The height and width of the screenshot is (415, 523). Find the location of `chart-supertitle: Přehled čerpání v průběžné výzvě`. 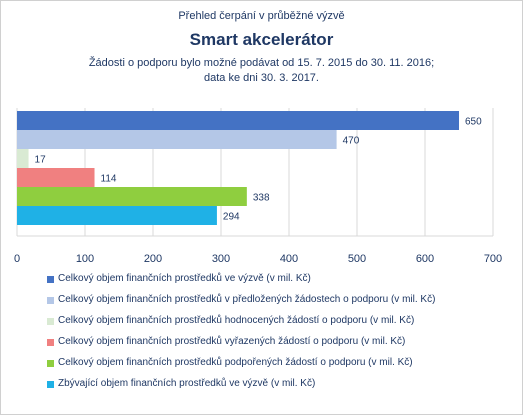

chart-supertitle: Přehled čerpání v průběžné výzvě is located at coordinates (261, 16).